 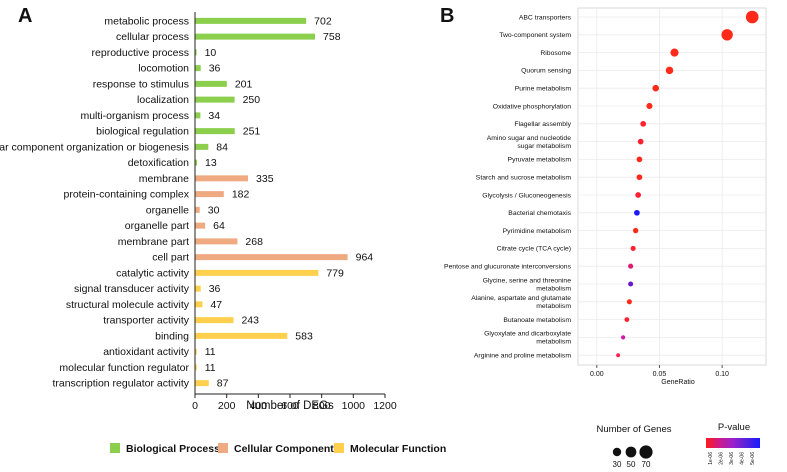 I want to click on category-label: response to stimulus, so click(x=141, y=84).